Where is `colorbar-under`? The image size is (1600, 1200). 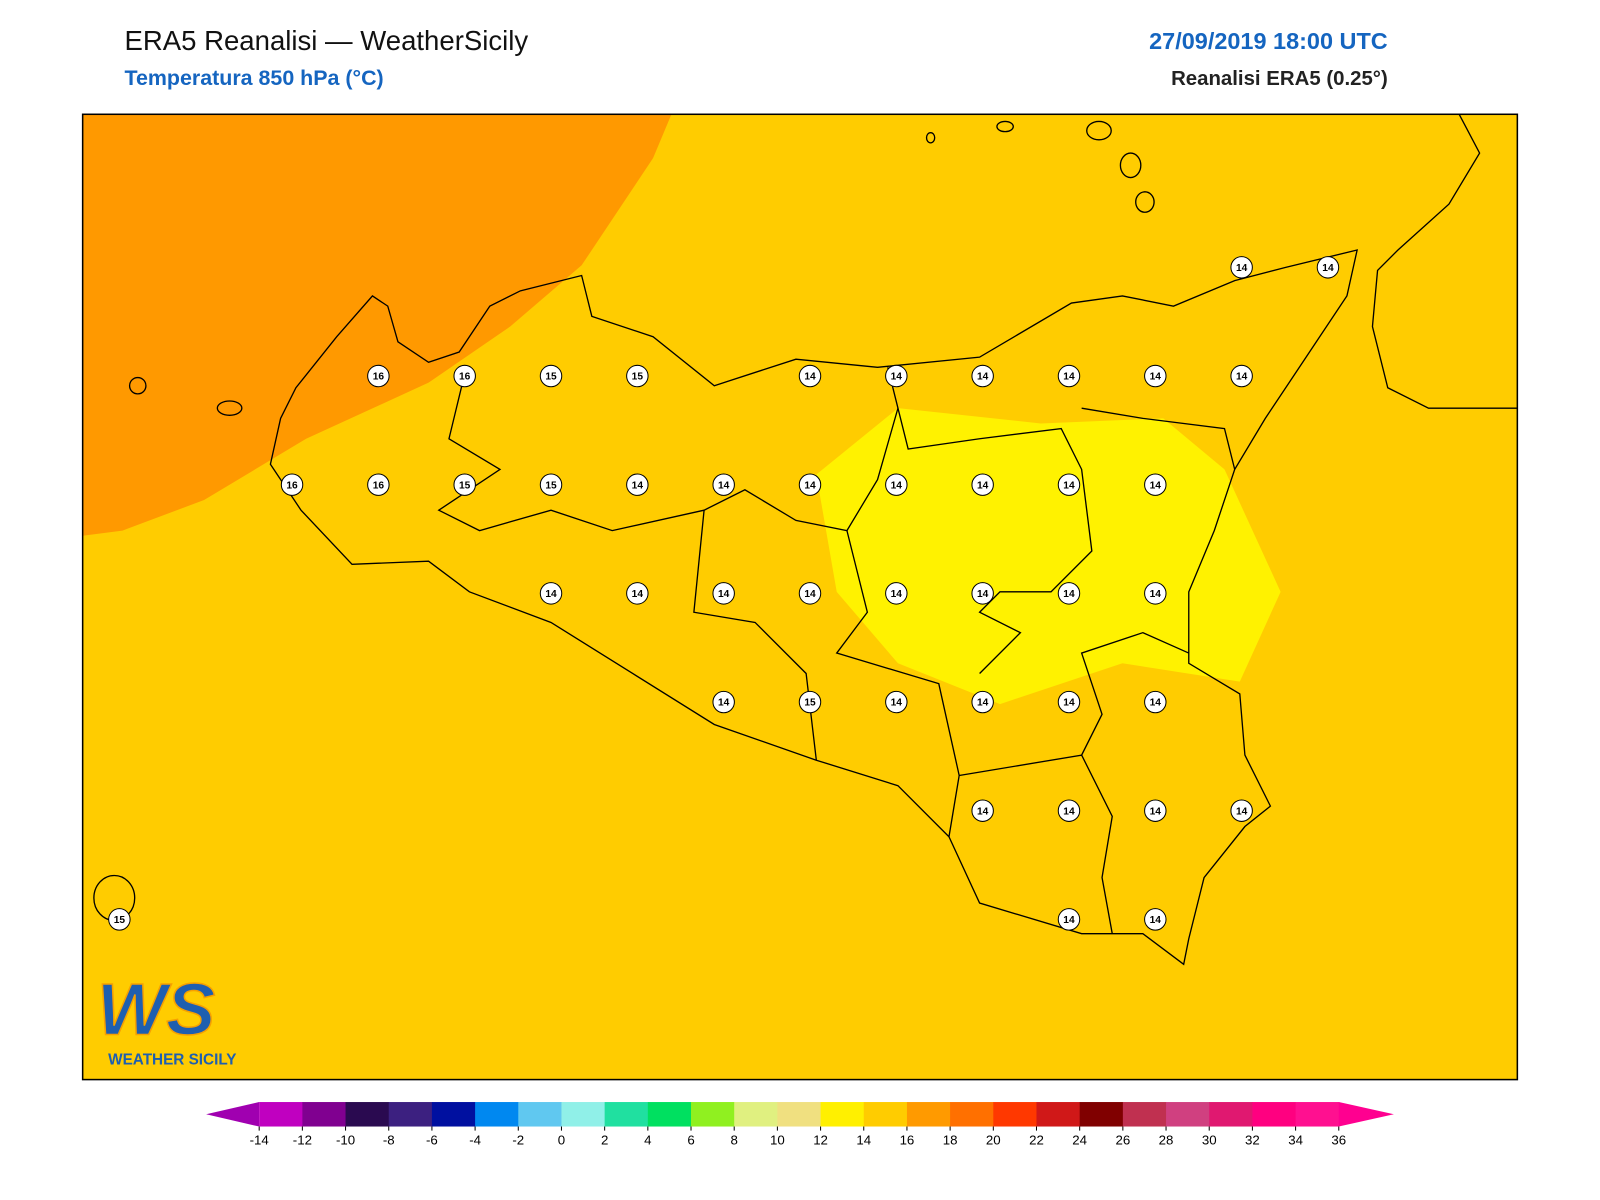 colorbar-under is located at coordinates (233, 1114).